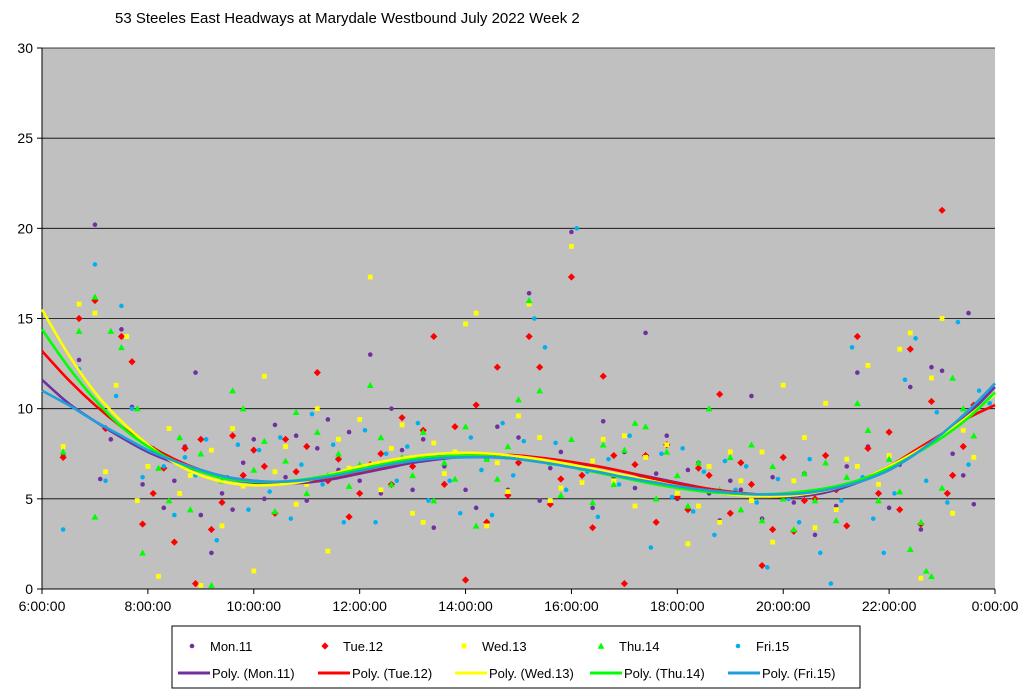 Image resolution: width=1024 pixels, height=692 pixels. I want to click on x-tick-label: 16:00:00, so click(571, 606).